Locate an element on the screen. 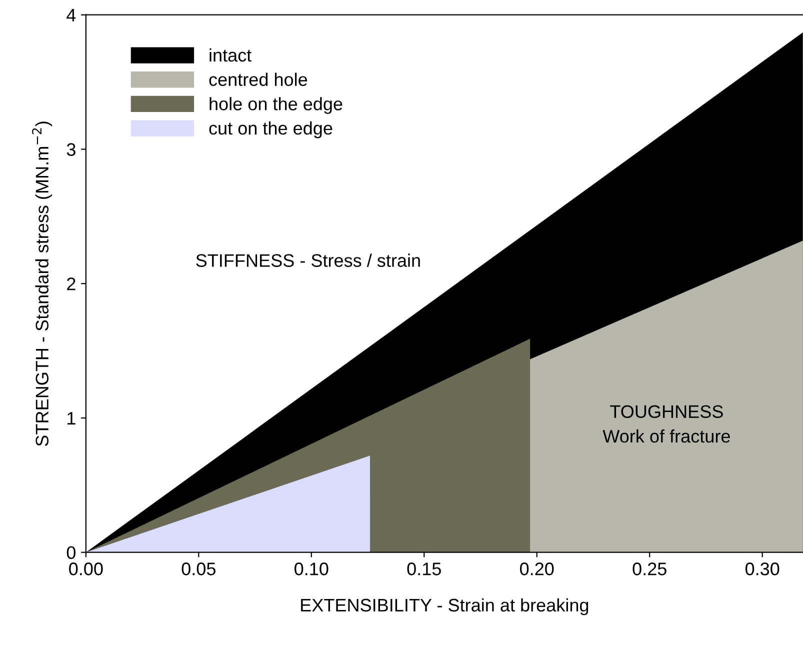  x-tick-label: 0.00 is located at coordinates (86, 569).